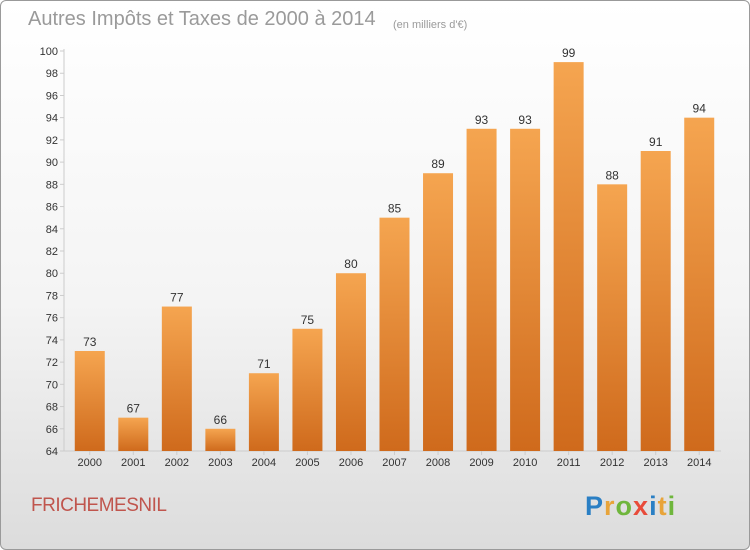  I want to click on y-tick-label: 86, so click(52, 208).